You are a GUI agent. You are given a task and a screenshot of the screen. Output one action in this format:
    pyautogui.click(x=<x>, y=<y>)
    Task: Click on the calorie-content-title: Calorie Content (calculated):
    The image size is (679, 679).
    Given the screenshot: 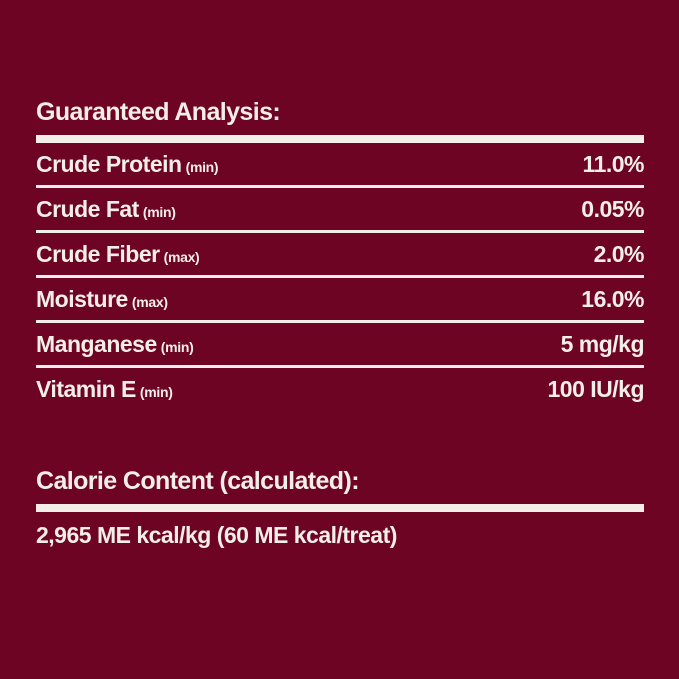 What is the action you would take?
    pyautogui.click(x=198, y=481)
    